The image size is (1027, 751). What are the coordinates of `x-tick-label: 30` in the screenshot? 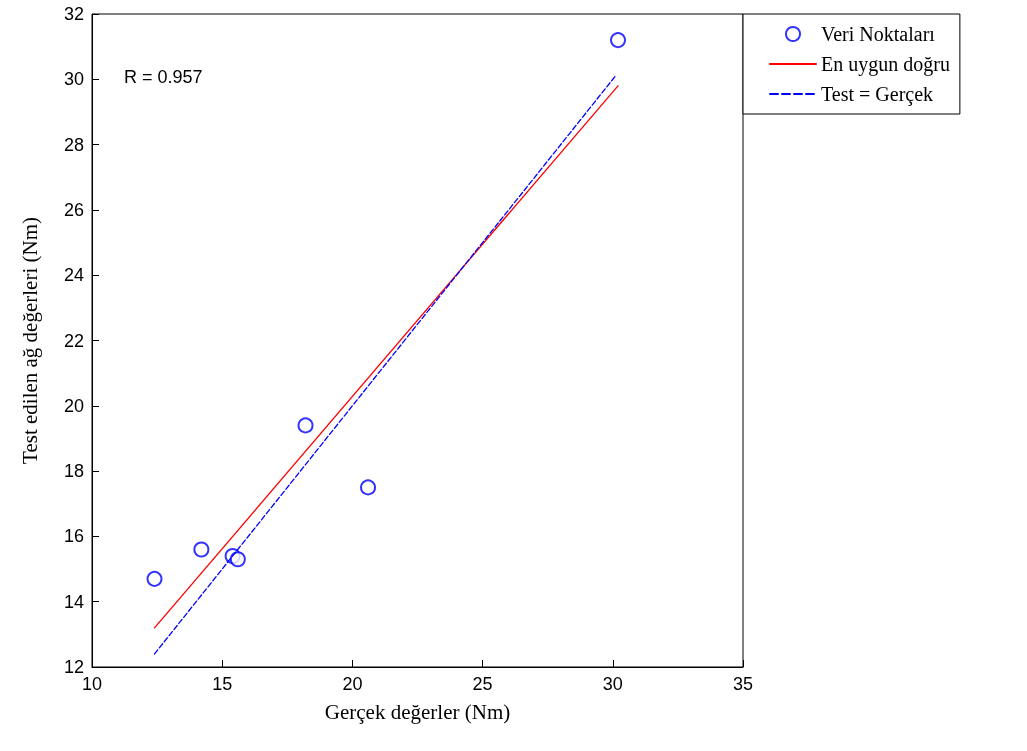 It's located at (612, 684).